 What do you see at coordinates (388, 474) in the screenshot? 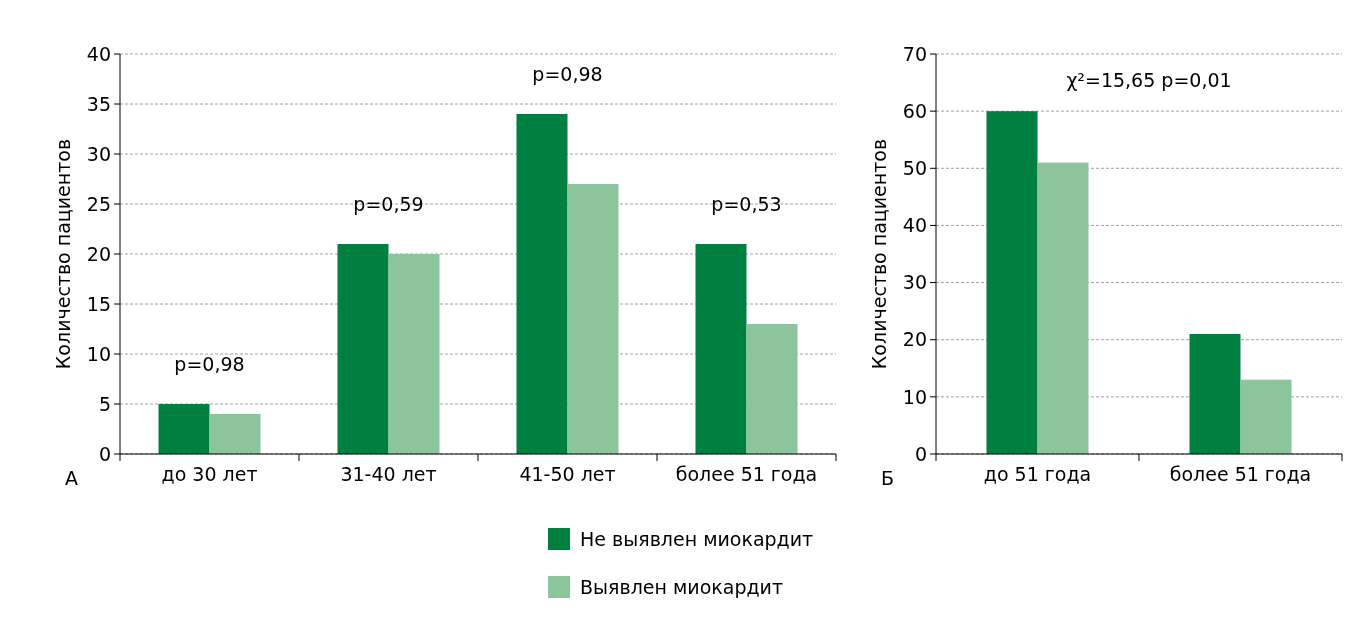
I see `x-tick-label: 31-40 лет` at bounding box center [388, 474].